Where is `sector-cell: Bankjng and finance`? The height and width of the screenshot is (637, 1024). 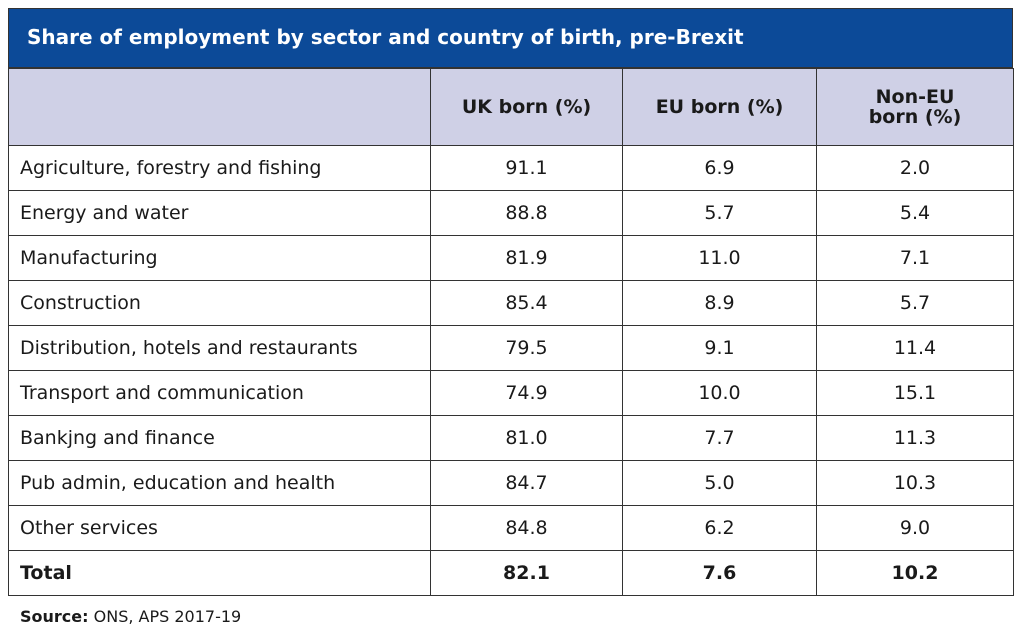
sector-cell: Bankjng and finance is located at coordinates (219, 438).